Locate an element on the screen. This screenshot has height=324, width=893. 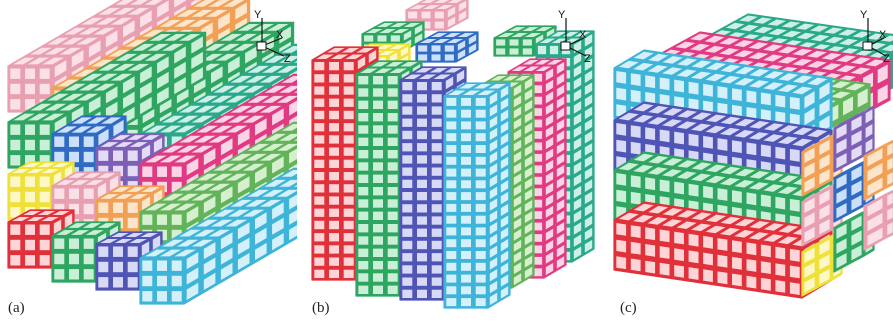
panel-a-caption: (a) is located at coordinates (16, 308).